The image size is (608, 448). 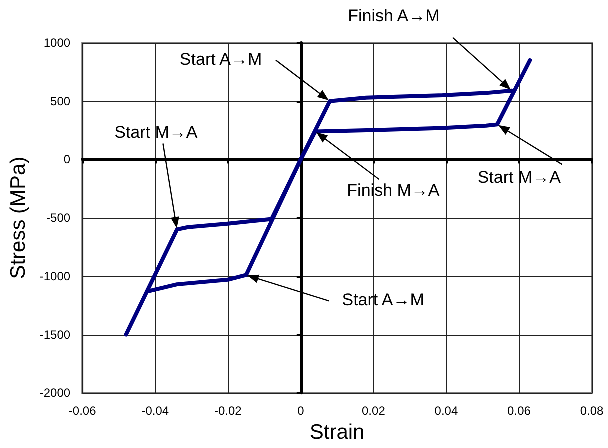 What do you see at coordinates (55, 335) in the screenshot?
I see `y-tick-label: -1500` at bounding box center [55, 335].